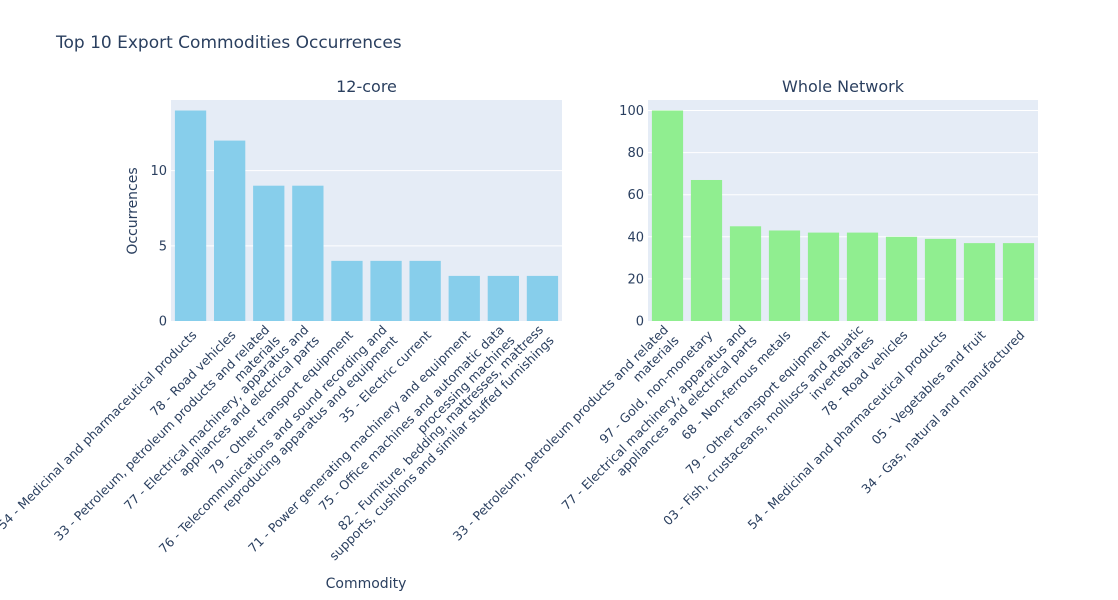  I want to click on subplot-title: Whole Network, so click(843, 86).